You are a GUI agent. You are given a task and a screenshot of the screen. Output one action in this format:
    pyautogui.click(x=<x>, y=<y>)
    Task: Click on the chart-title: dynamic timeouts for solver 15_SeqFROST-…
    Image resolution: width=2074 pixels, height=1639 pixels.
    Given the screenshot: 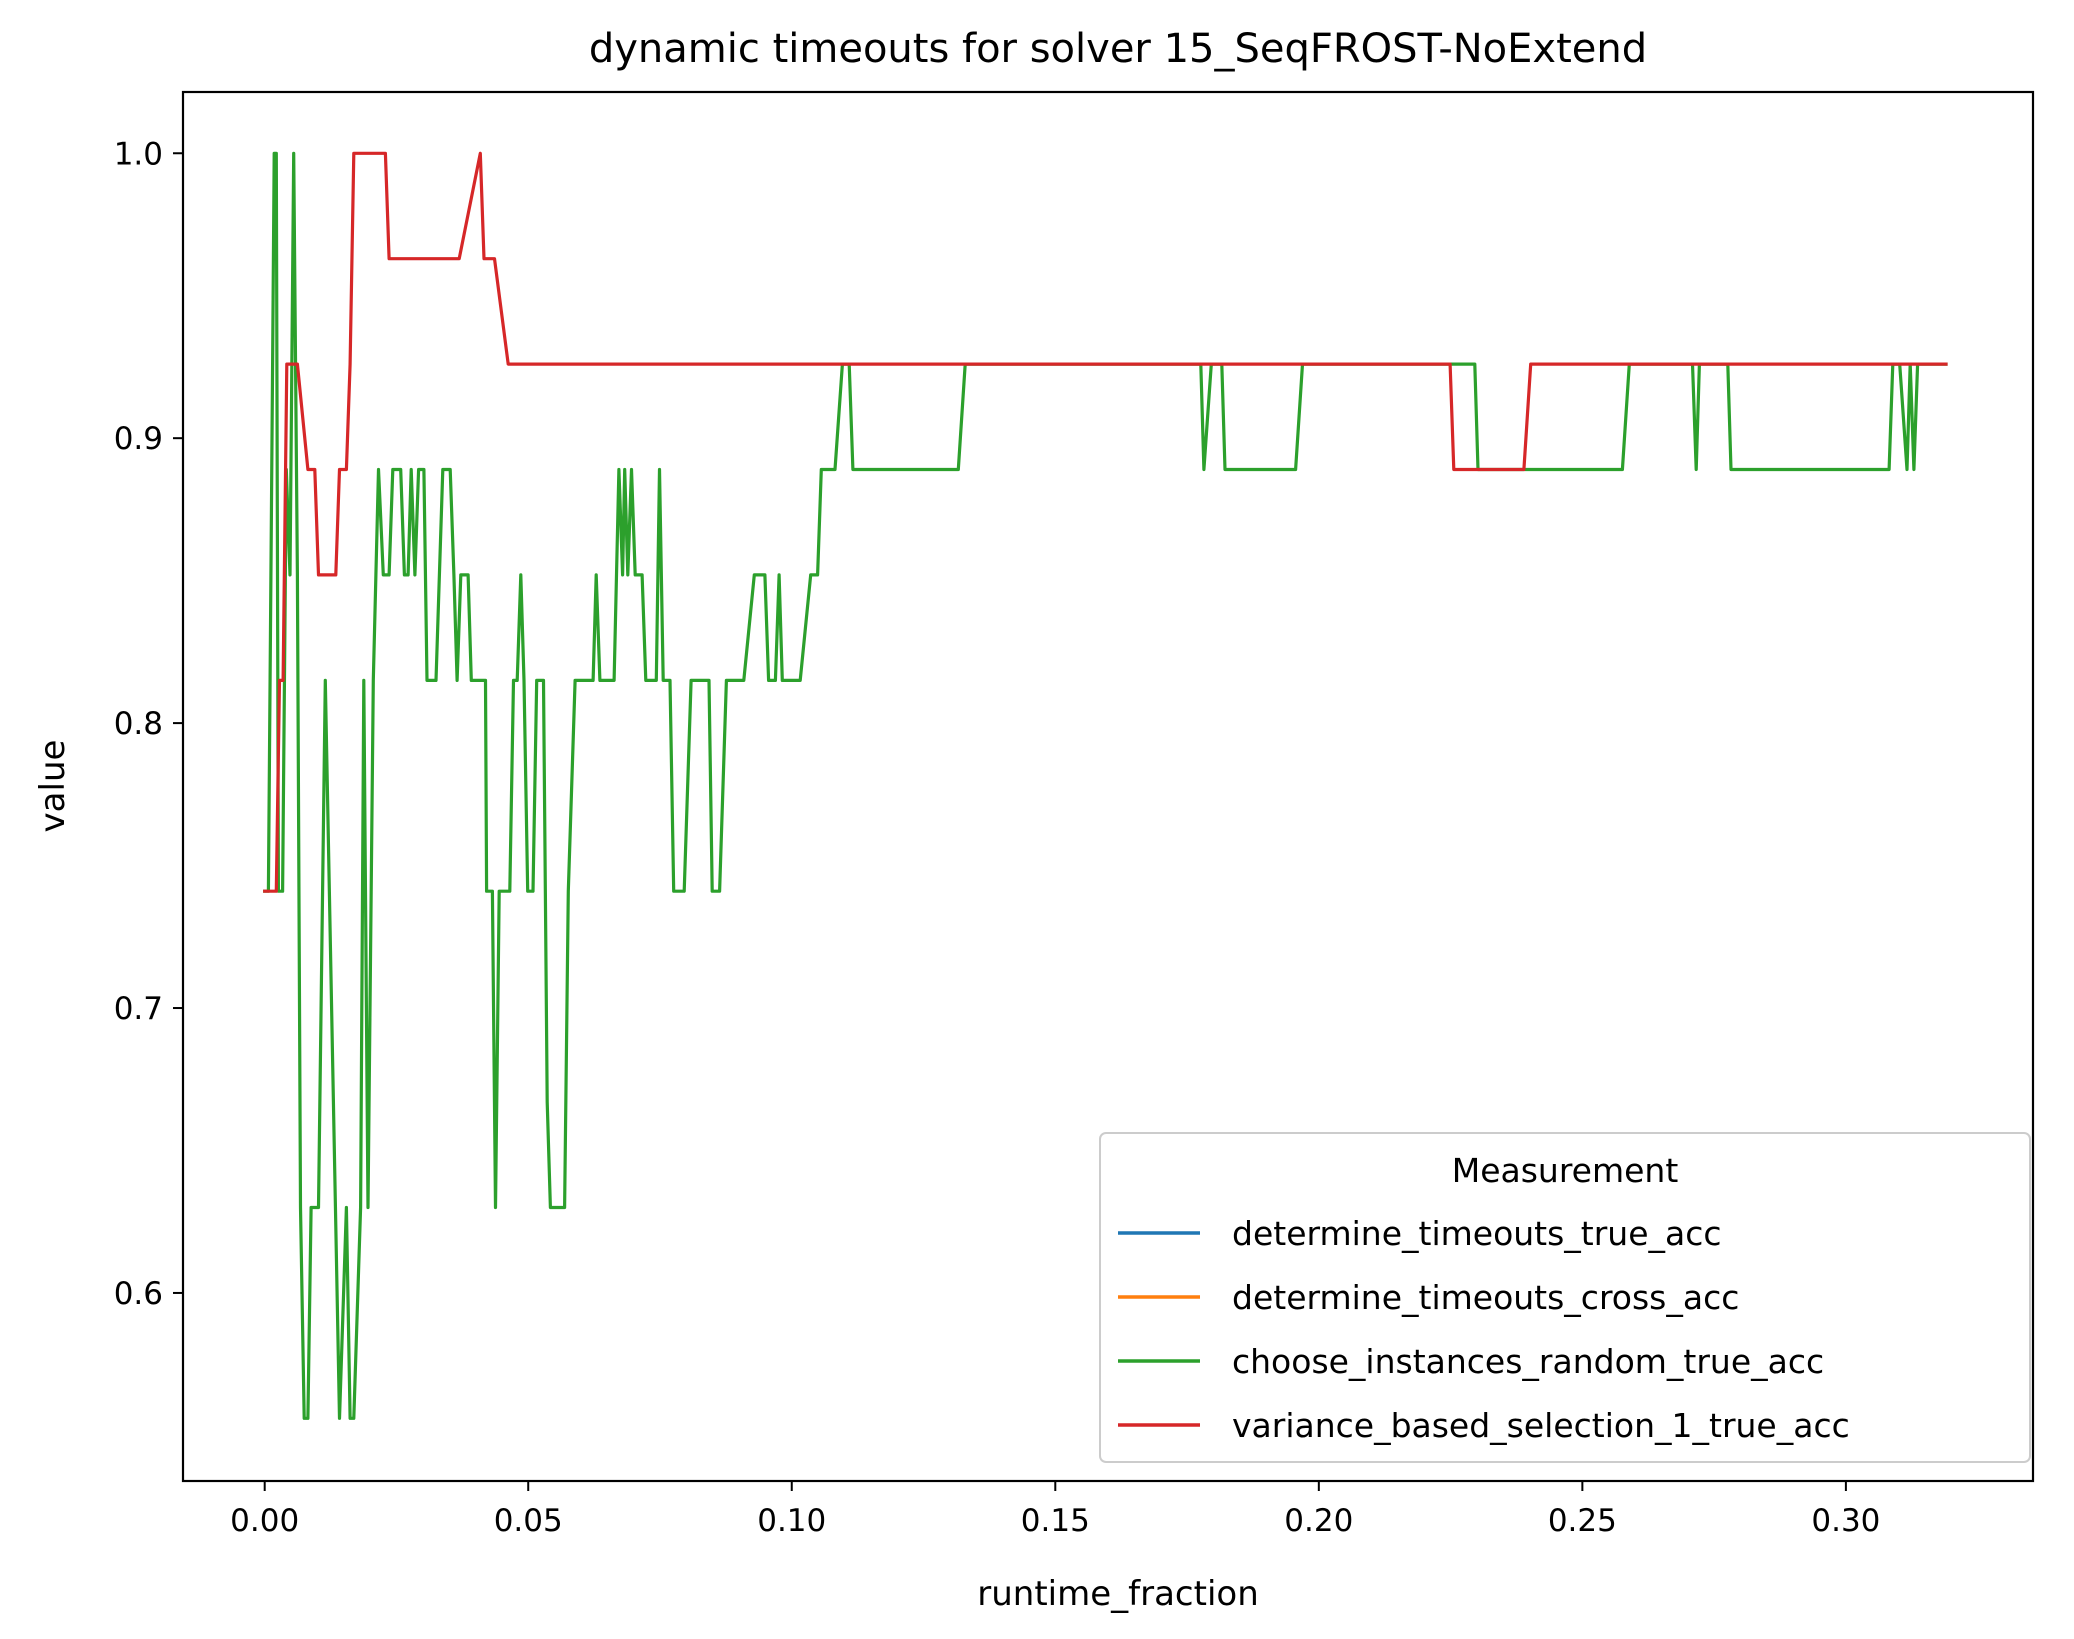 What is the action you would take?
    pyautogui.click(x=1118, y=49)
    